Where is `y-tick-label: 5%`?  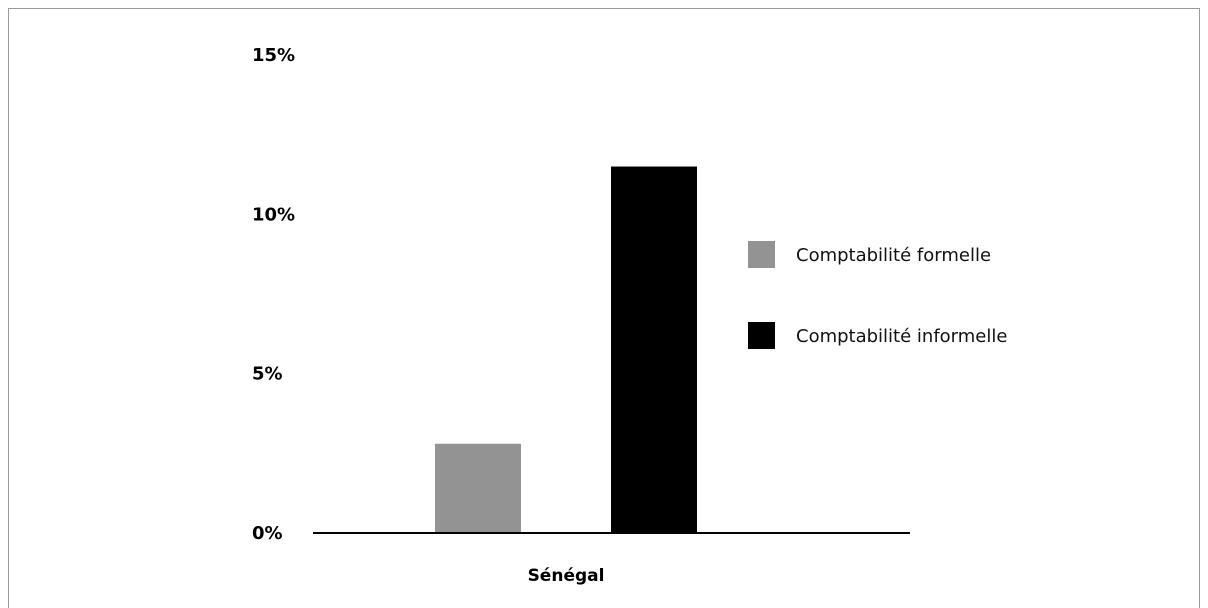
y-tick-label: 5% is located at coordinates (267, 374).